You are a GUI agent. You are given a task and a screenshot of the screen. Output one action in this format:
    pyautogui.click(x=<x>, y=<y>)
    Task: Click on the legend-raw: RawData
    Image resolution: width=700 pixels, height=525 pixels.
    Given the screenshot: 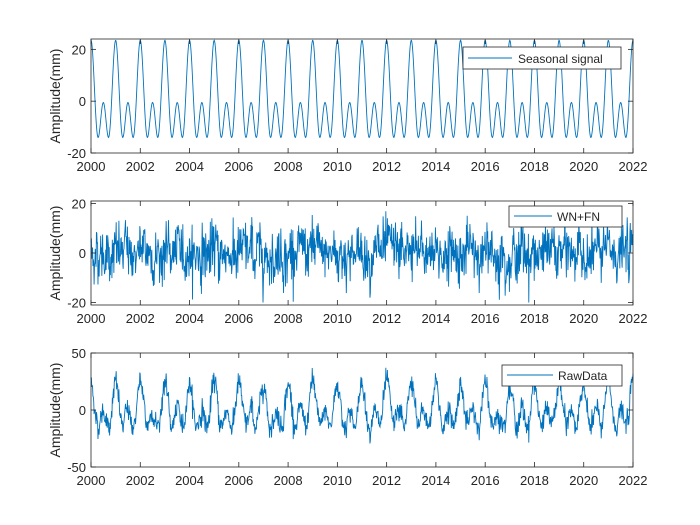 What is the action you would take?
    pyautogui.click(x=562, y=375)
    